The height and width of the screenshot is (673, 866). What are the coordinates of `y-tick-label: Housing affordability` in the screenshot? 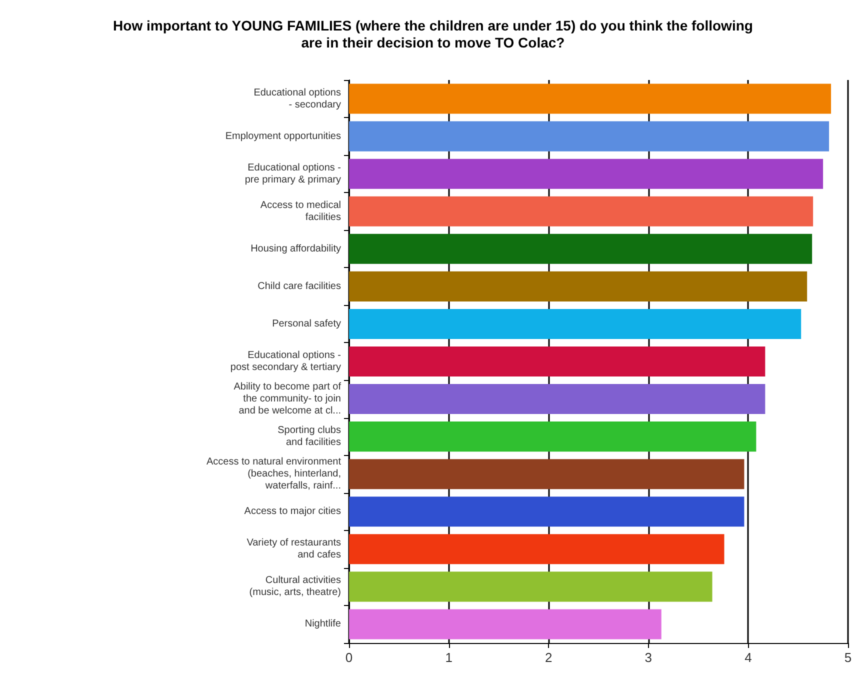 It's located at (295, 248).